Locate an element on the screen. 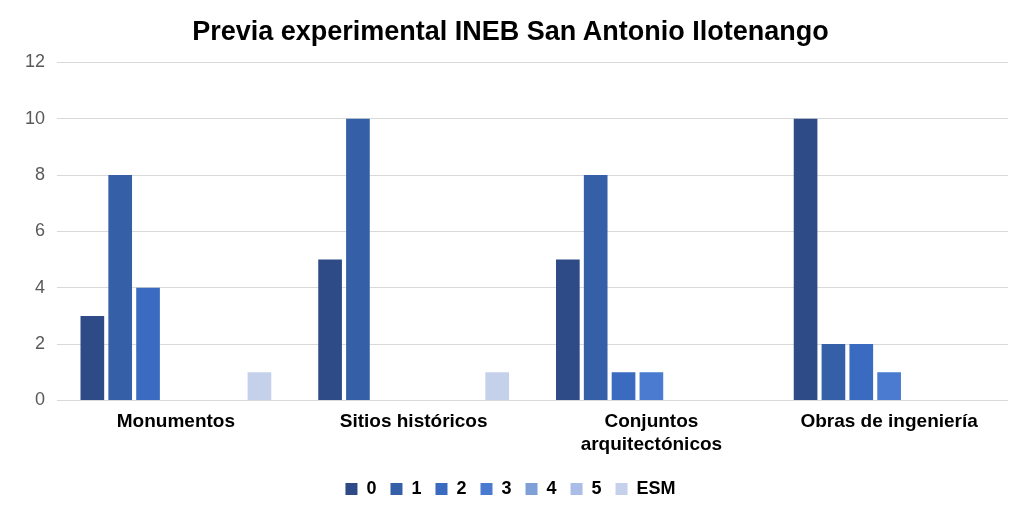 This screenshot has height=516, width=1026. y-tick-label: 6 is located at coordinates (40, 230).